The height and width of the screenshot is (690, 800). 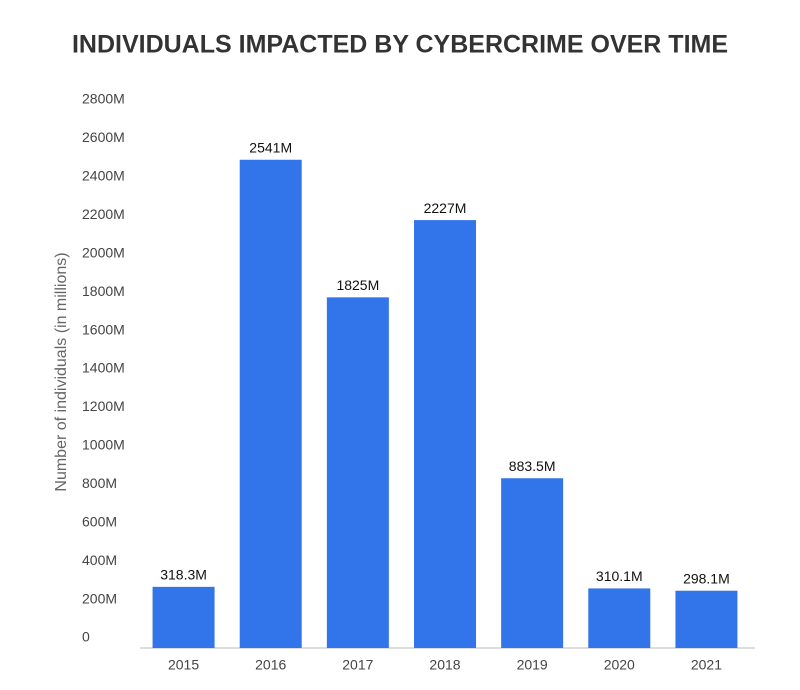 I want to click on y-tick-label: 400M, so click(x=99, y=560).